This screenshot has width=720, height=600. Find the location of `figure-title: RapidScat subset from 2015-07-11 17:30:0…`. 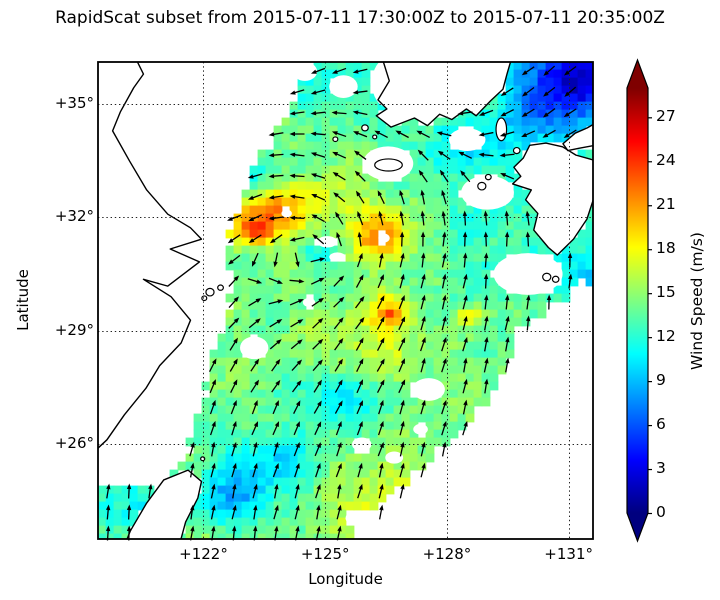

figure-title: RapidScat subset from 2015-07-11 17:30:0… is located at coordinates (360, 18).